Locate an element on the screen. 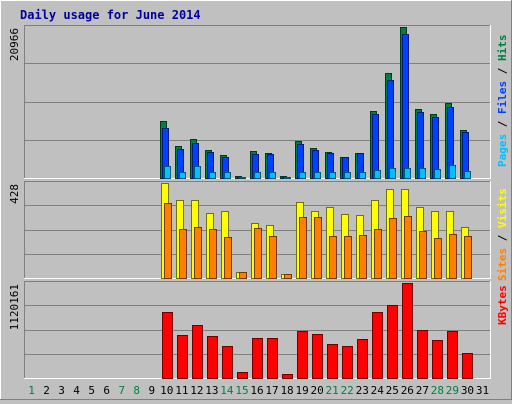 The width and height of the screenshot is (512, 404). legend-item-pages: Pages is located at coordinates (502, 150).